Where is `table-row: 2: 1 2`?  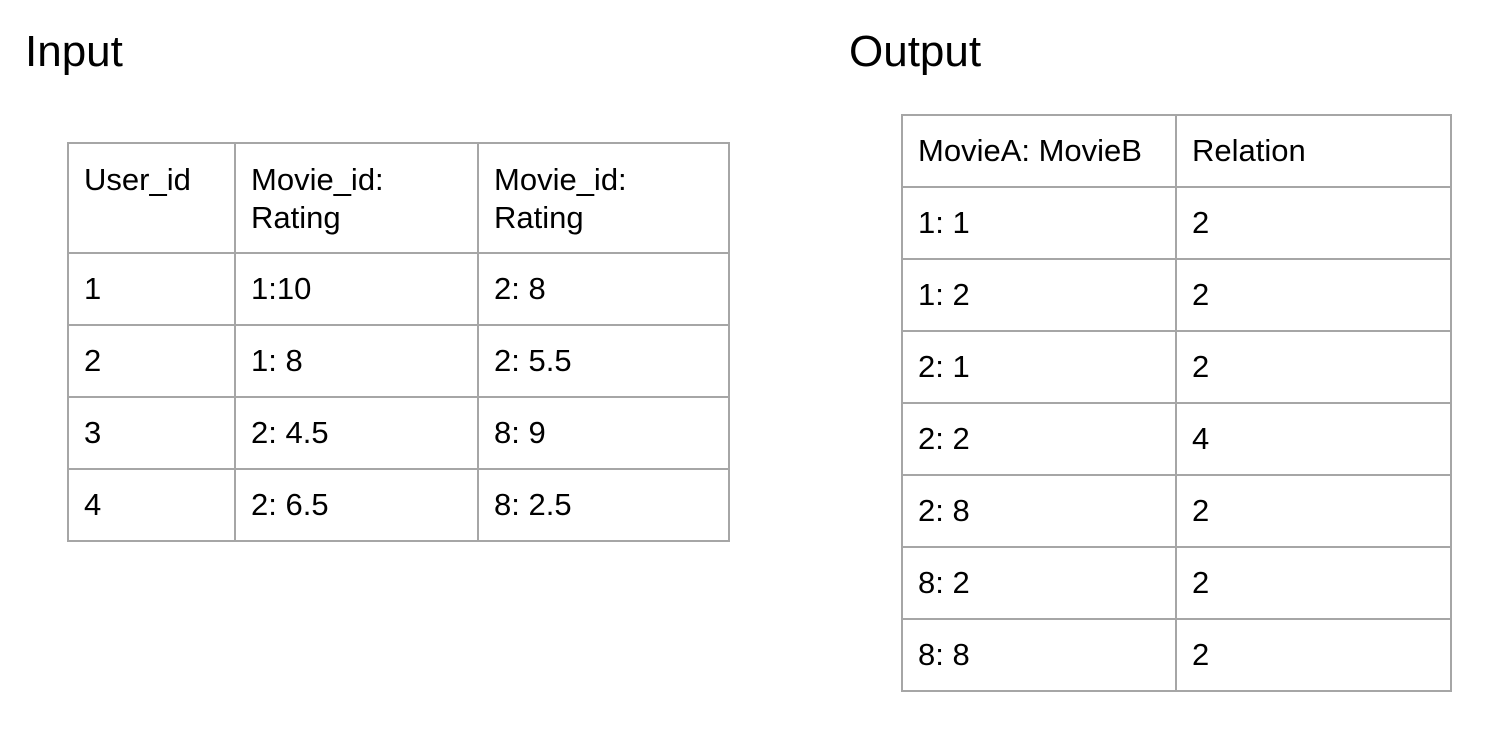 table-row: 2: 1 2 is located at coordinates (1176, 367).